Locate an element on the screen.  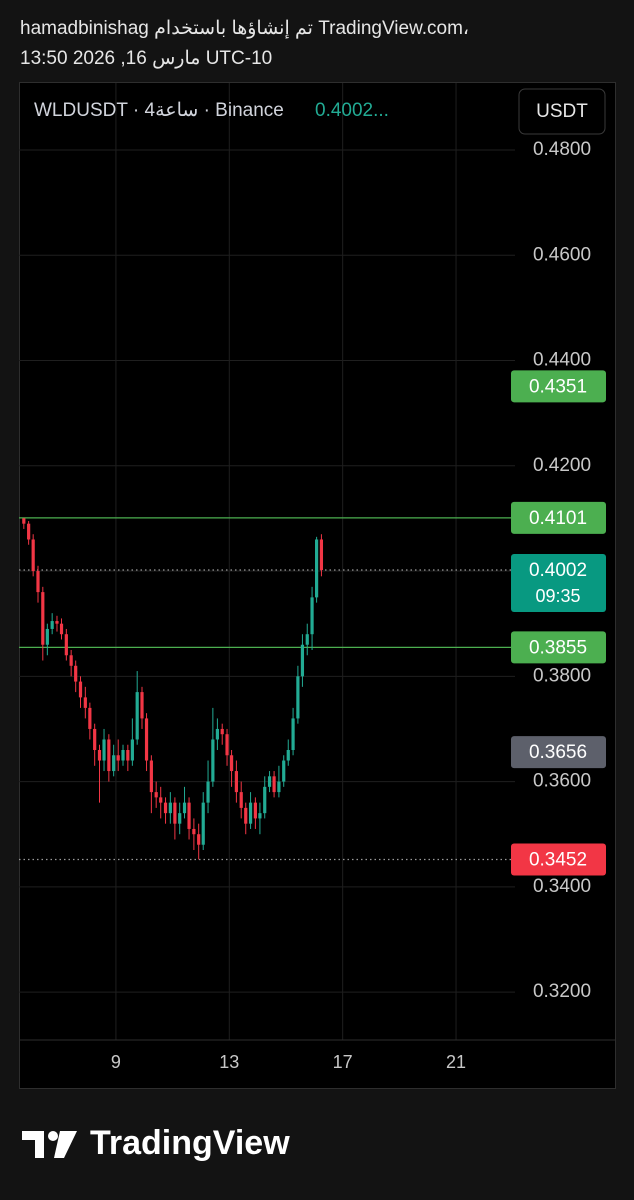
symbol: WLDUSDT · 4ساعة · Binance is located at coordinates (159, 110).